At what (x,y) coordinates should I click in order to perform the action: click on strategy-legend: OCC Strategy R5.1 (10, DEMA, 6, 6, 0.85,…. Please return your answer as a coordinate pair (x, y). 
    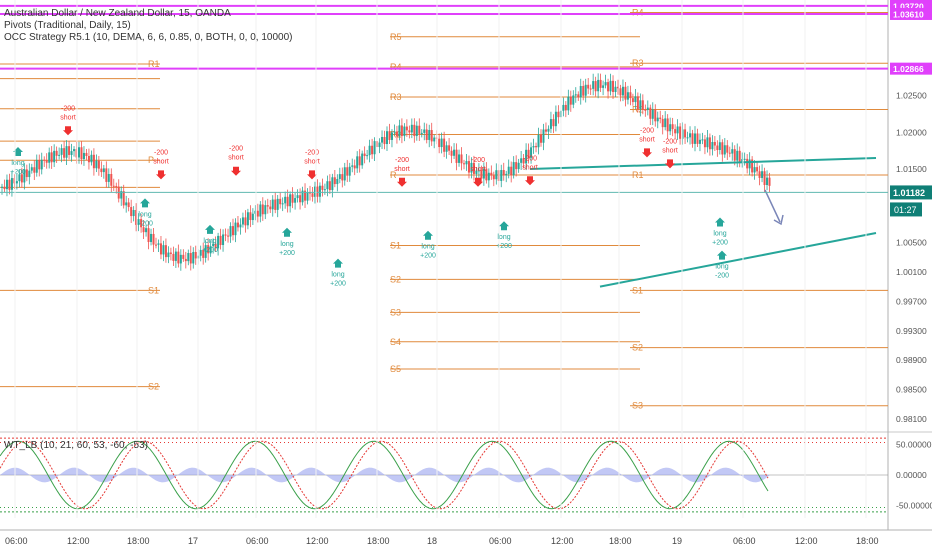
    Looking at the image, I should click on (148, 37).